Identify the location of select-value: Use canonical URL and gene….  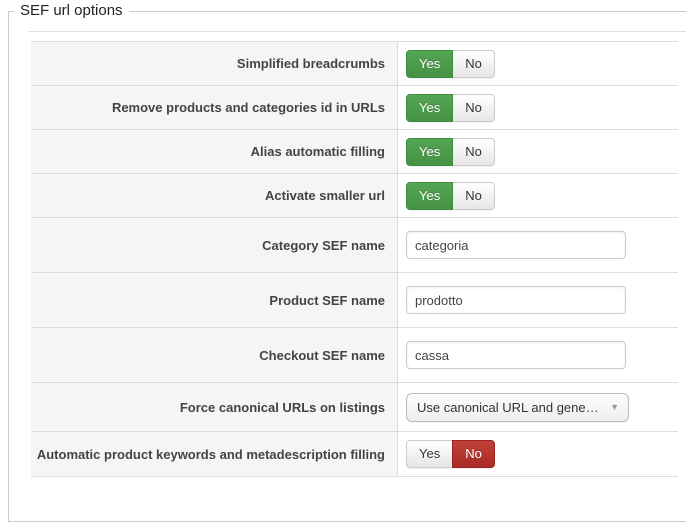
(508, 407).